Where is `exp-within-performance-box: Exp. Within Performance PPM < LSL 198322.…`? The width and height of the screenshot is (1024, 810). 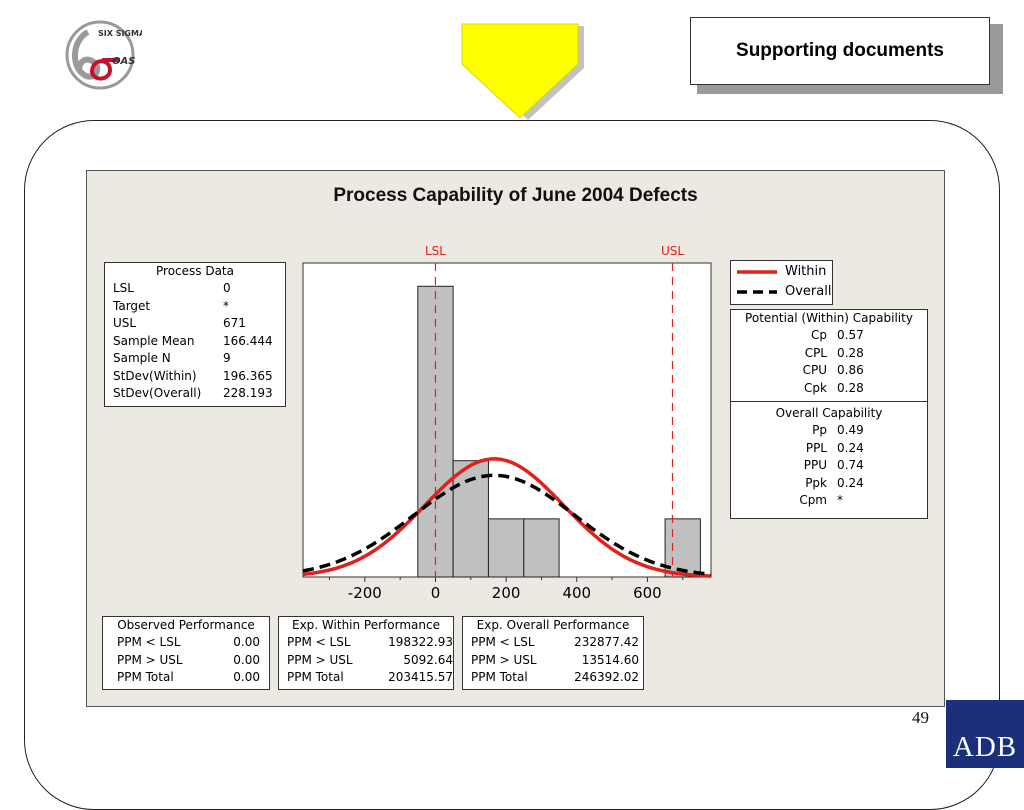
exp-within-performance-box: Exp. Within Performance PPM < LSL 198322.… is located at coordinates (366, 653).